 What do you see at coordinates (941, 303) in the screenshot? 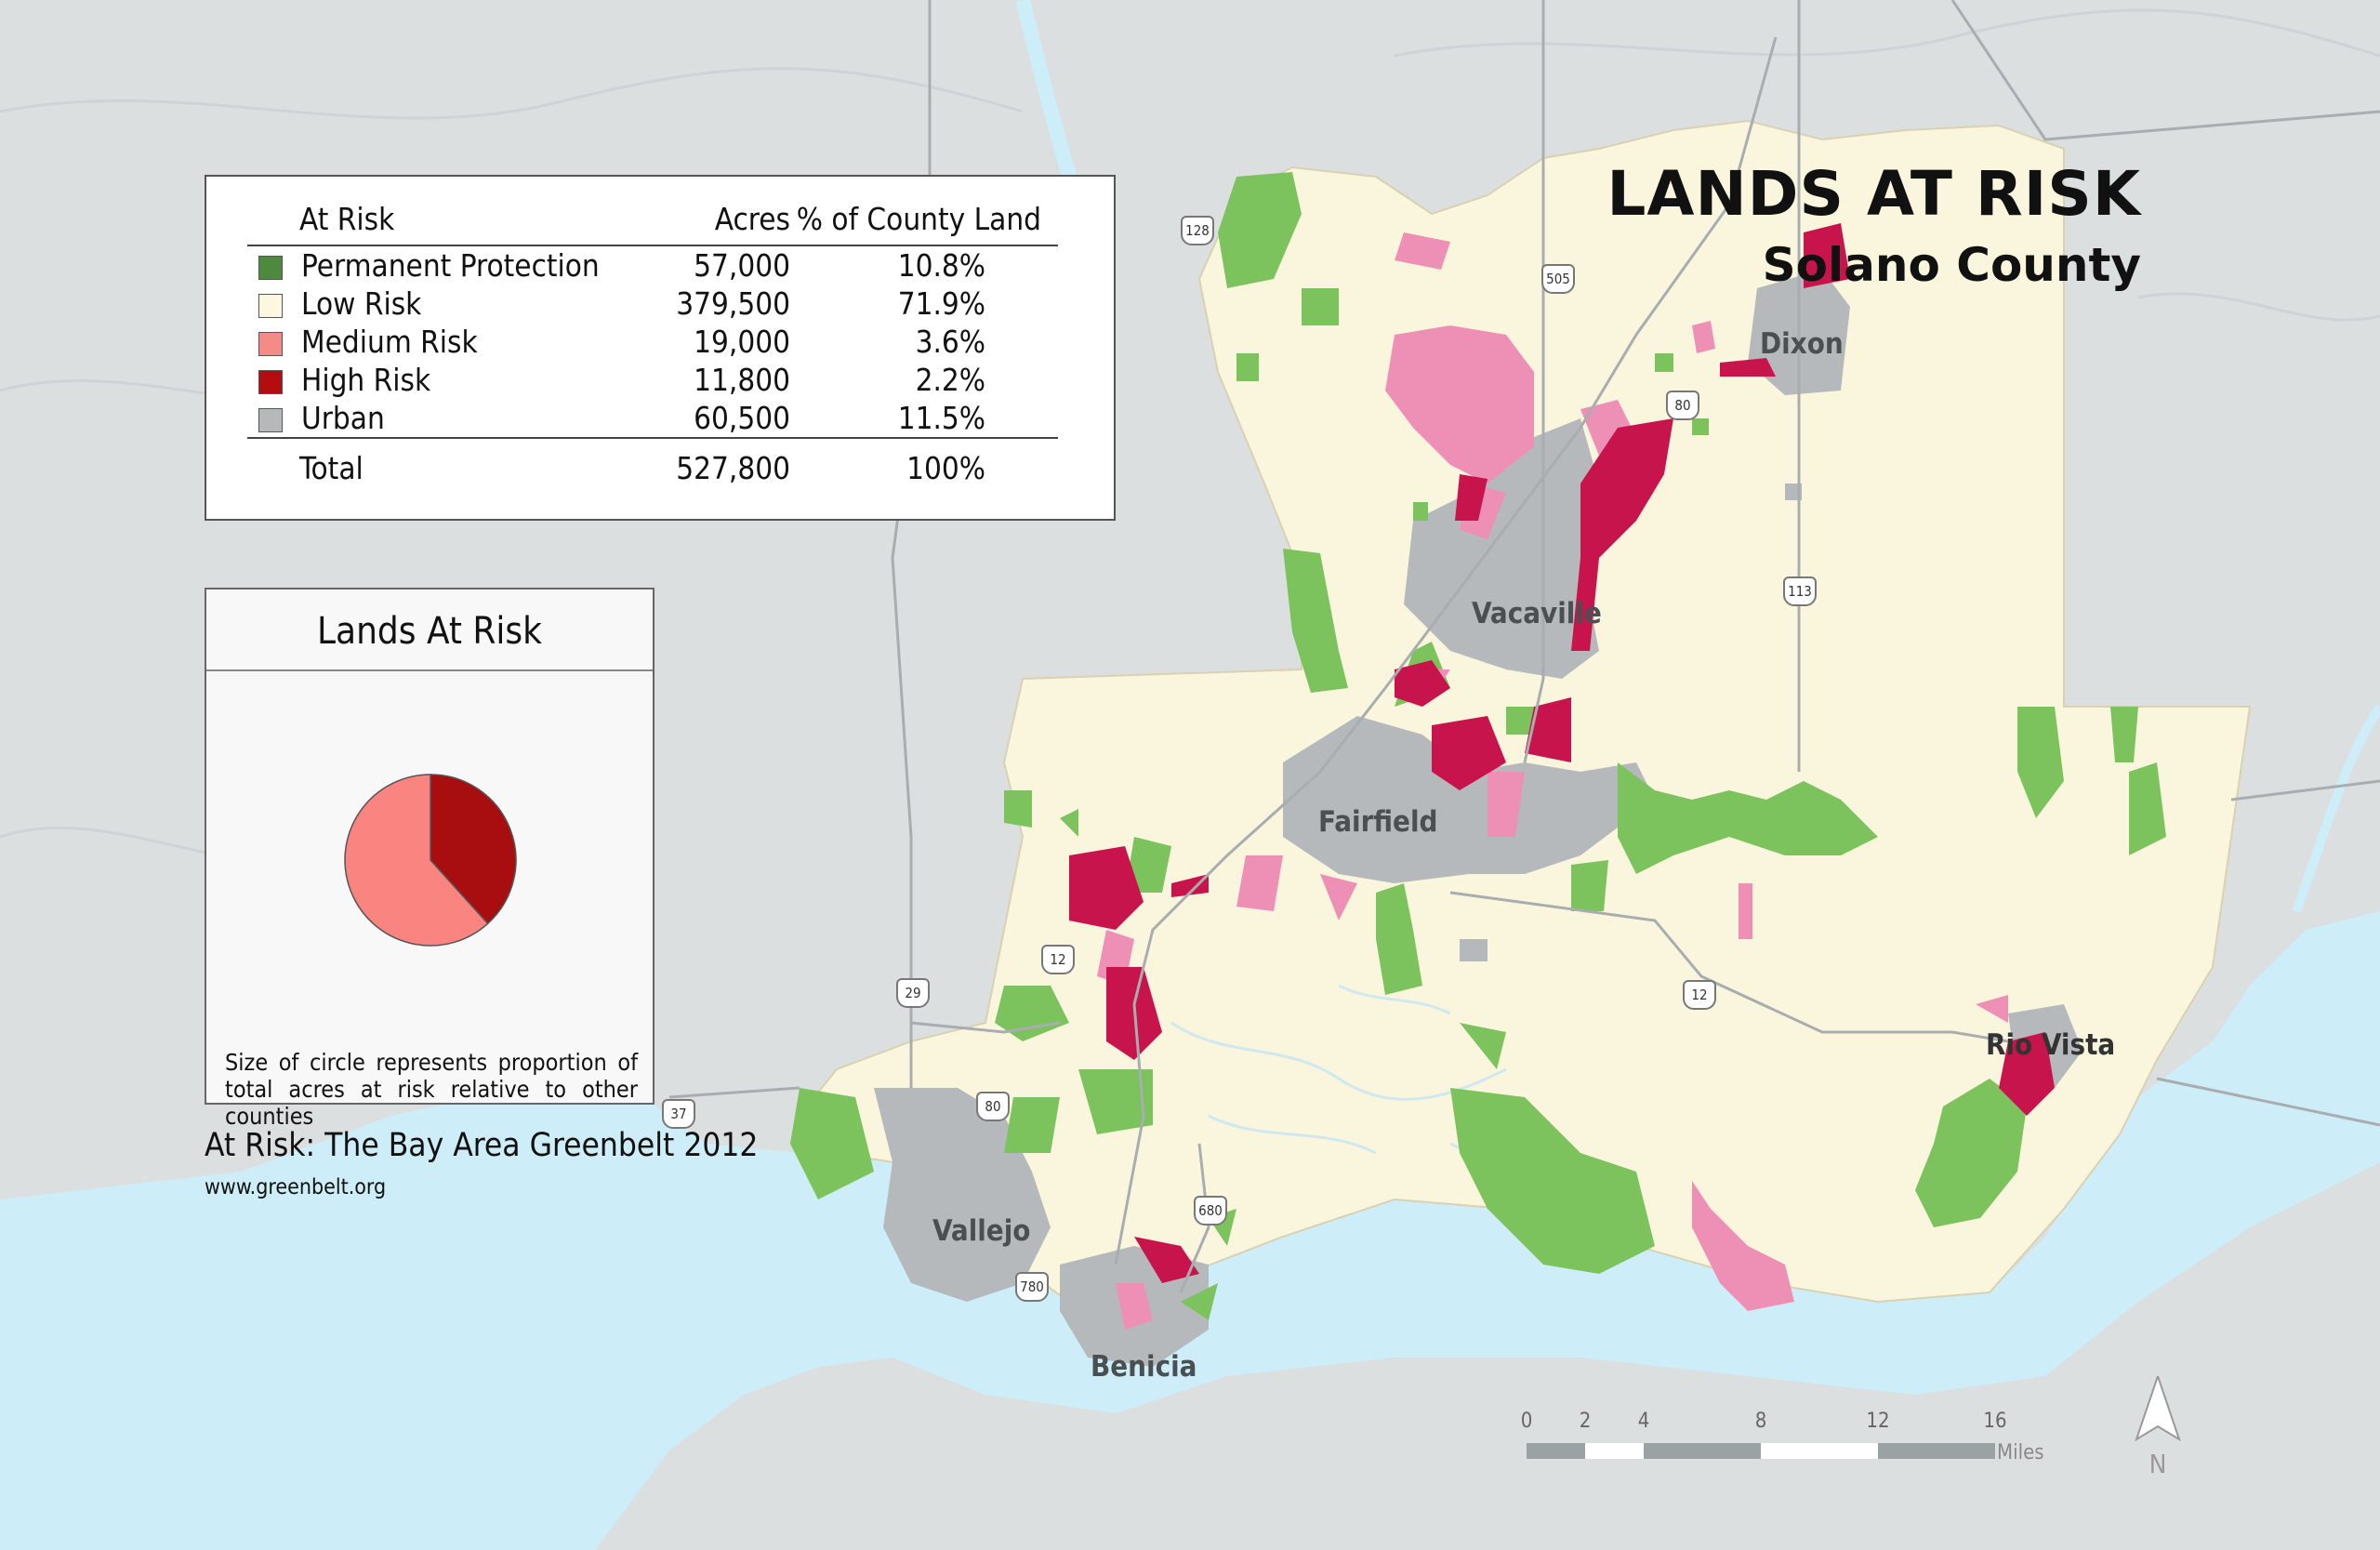
I see `legend-pct: 71.9%` at bounding box center [941, 303].